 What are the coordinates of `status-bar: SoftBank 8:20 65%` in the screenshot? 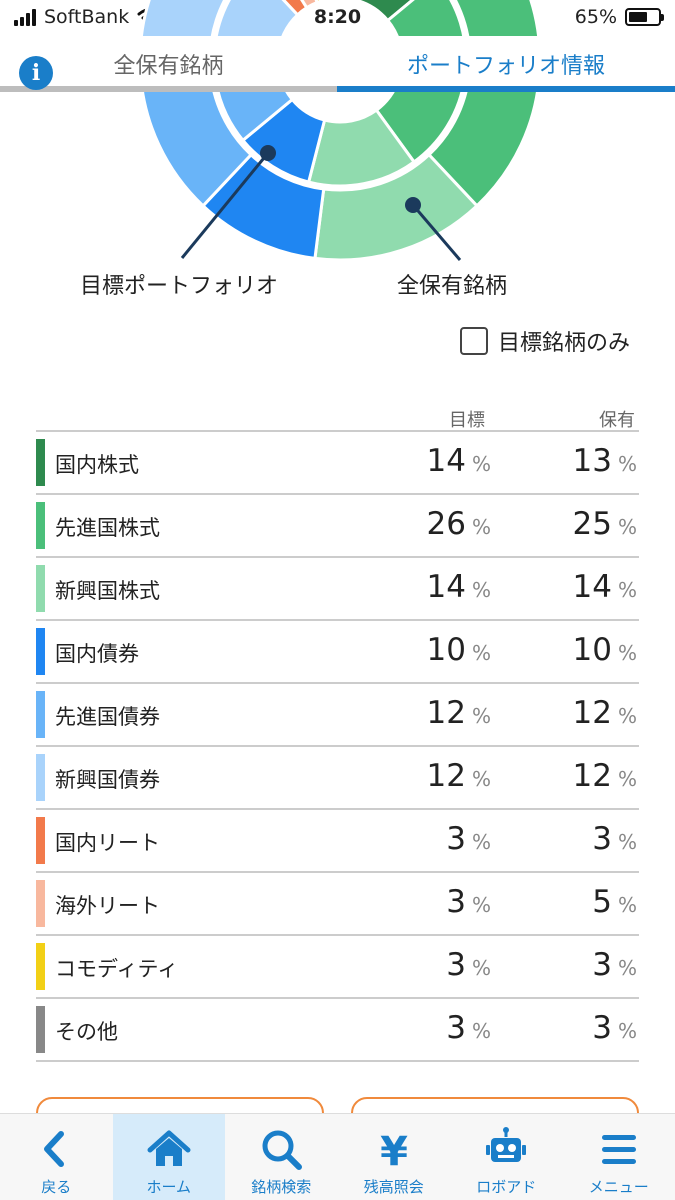 It's located at (337, 18).